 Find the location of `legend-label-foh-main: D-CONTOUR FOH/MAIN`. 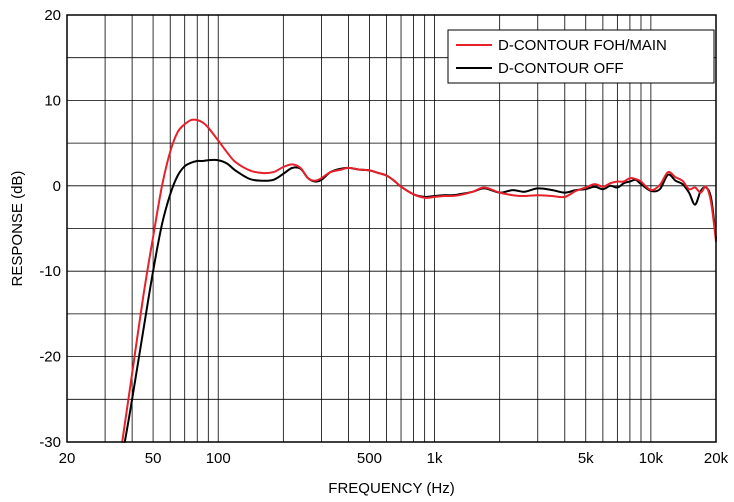

legend-label-foh-main: D-CONTOUR FOH/MAIN is located at coordinates (582, 45).